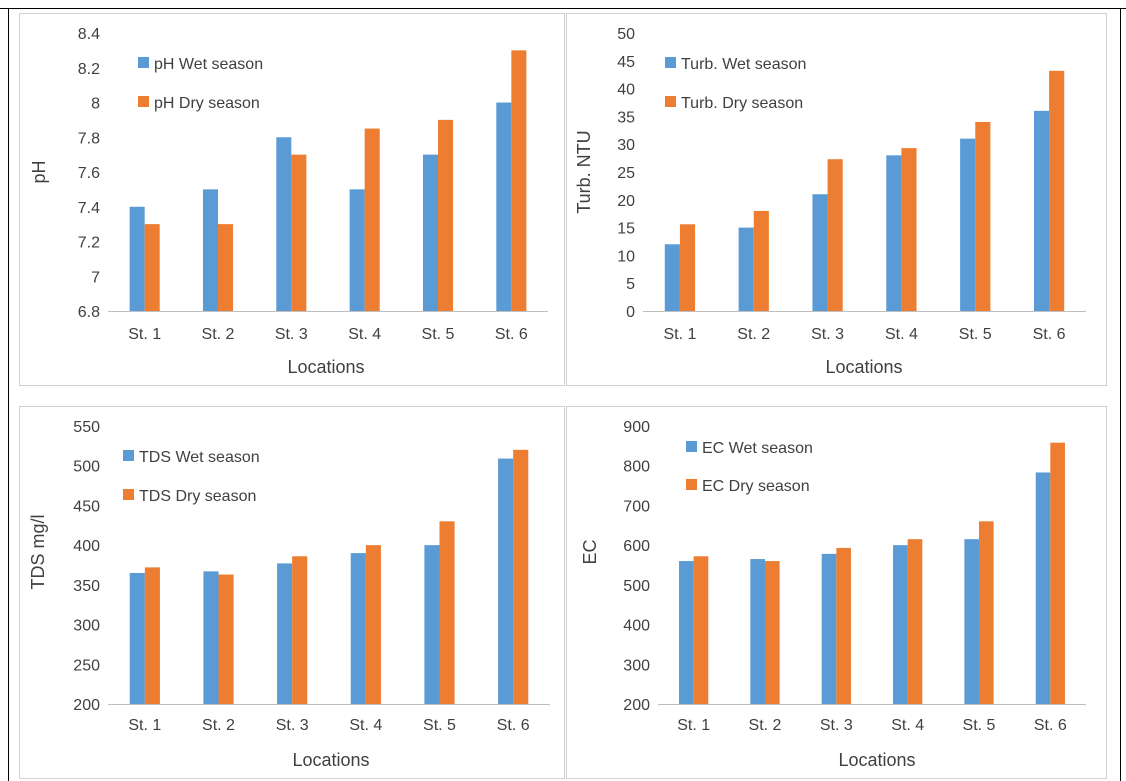  What do you see at coordinates (89, 173) in the screenshot?
I see `y-tick-label: 7.6` at bounding box center [89, 173].